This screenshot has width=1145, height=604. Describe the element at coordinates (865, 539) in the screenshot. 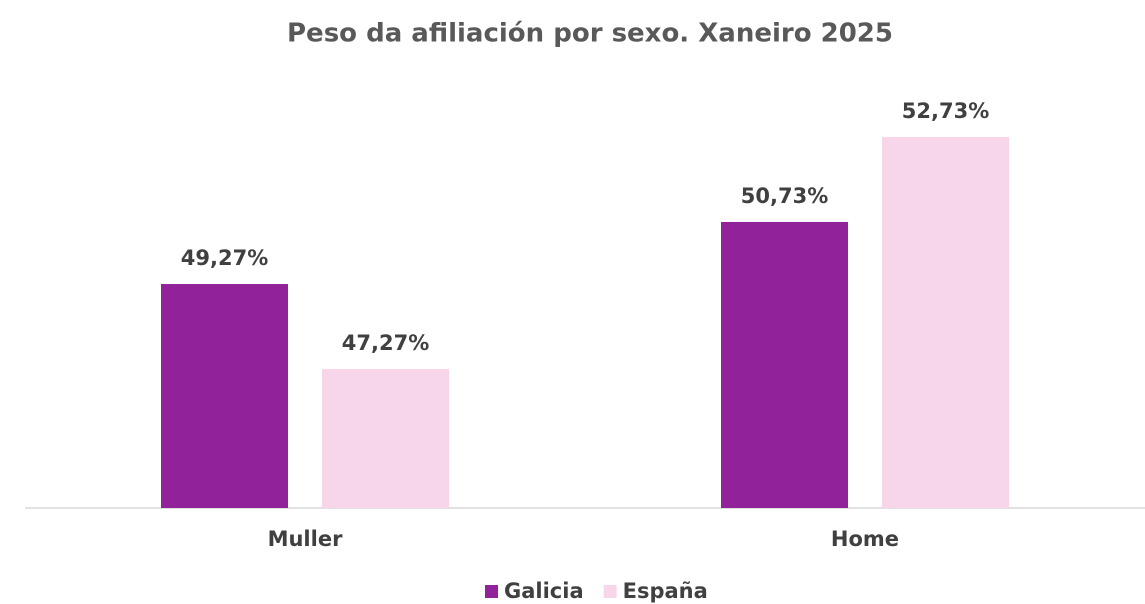

I see `x-tick-label: Home` at that location.